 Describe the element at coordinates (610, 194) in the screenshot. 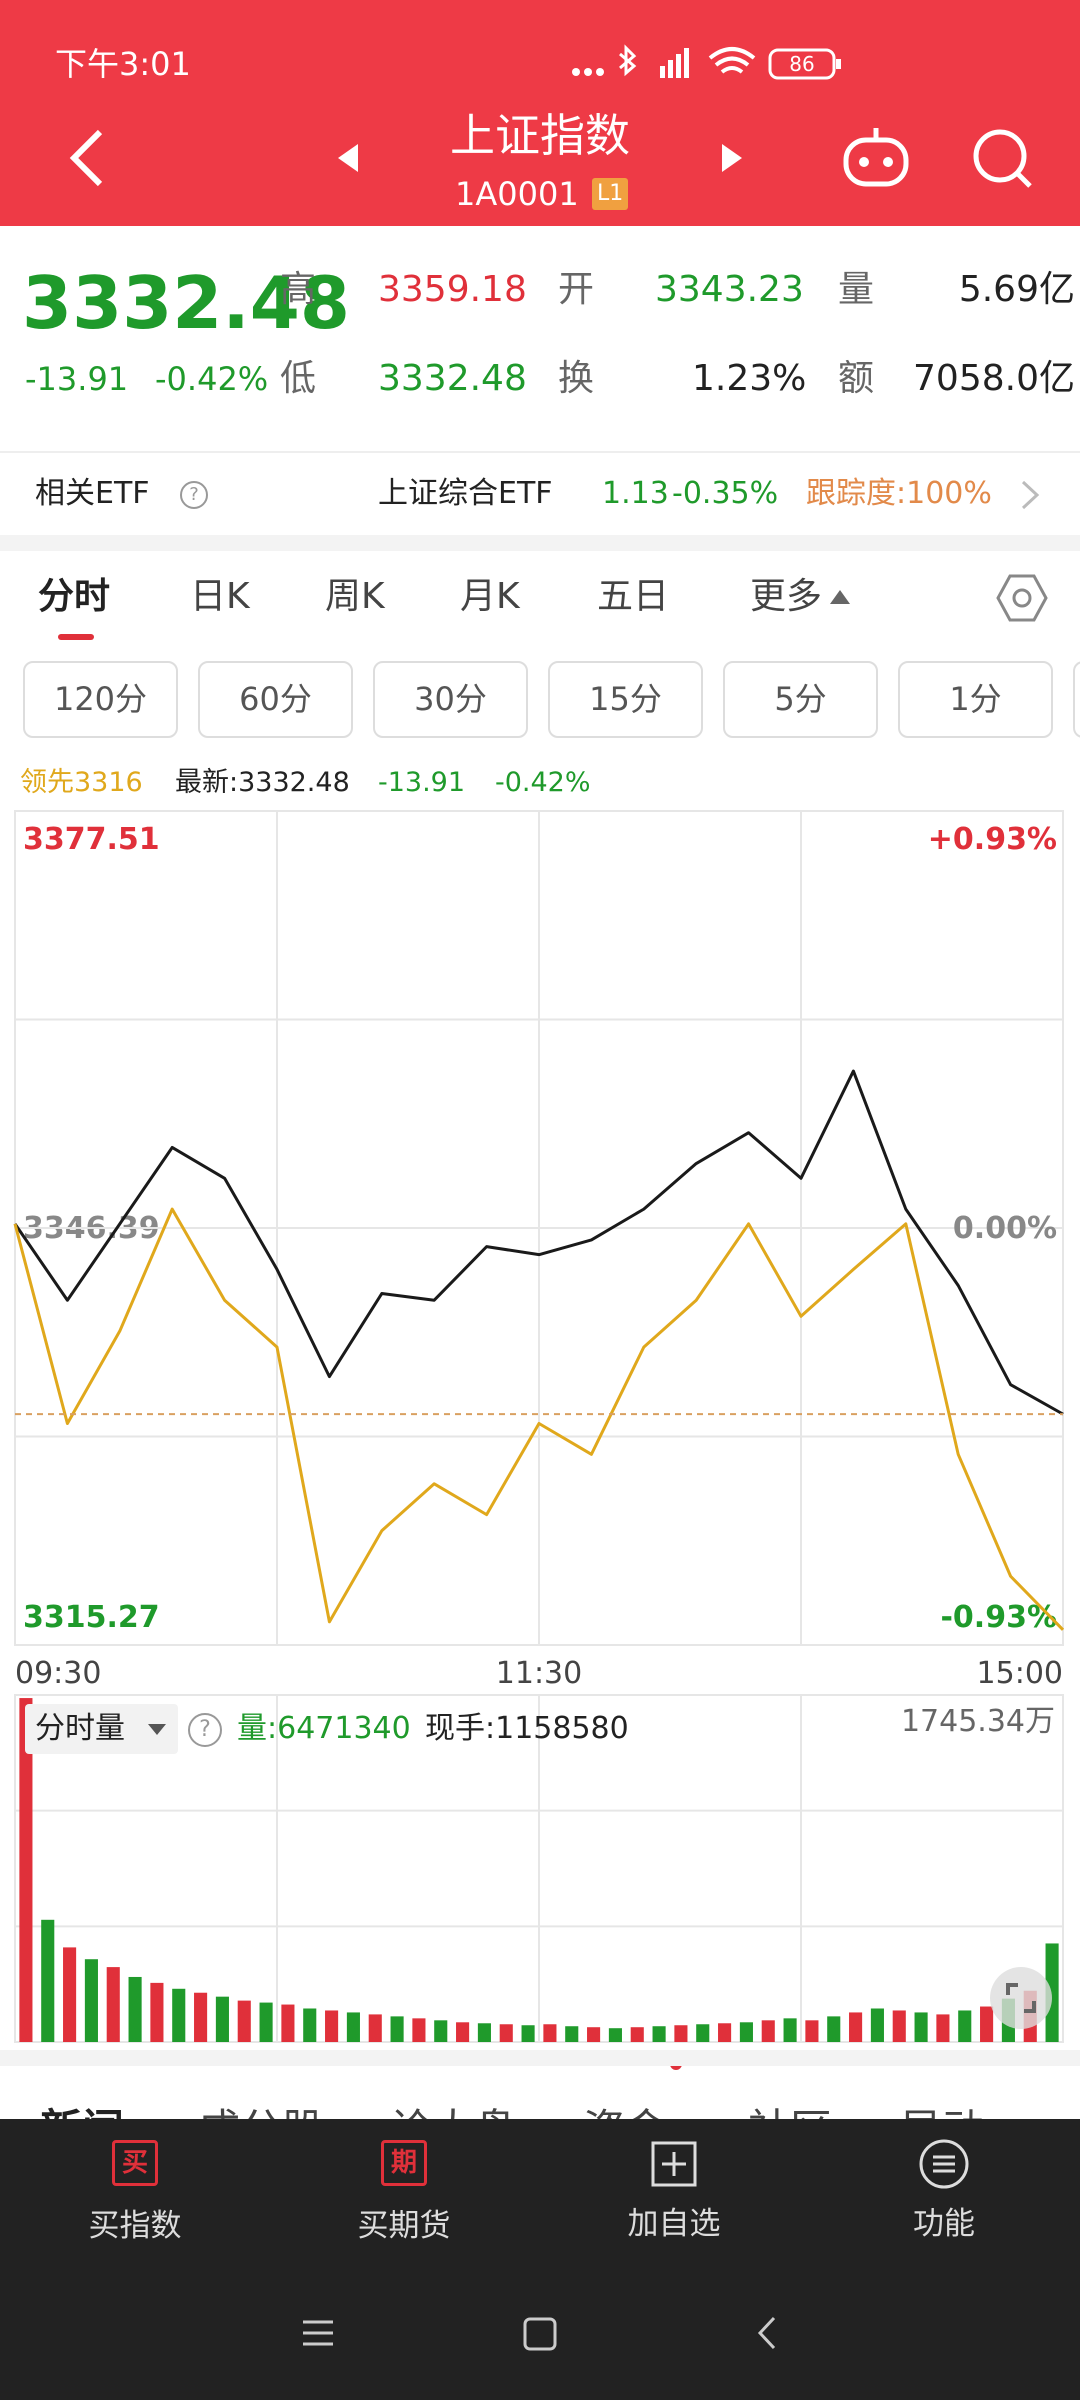

I see `level-badge: L1` at that location.